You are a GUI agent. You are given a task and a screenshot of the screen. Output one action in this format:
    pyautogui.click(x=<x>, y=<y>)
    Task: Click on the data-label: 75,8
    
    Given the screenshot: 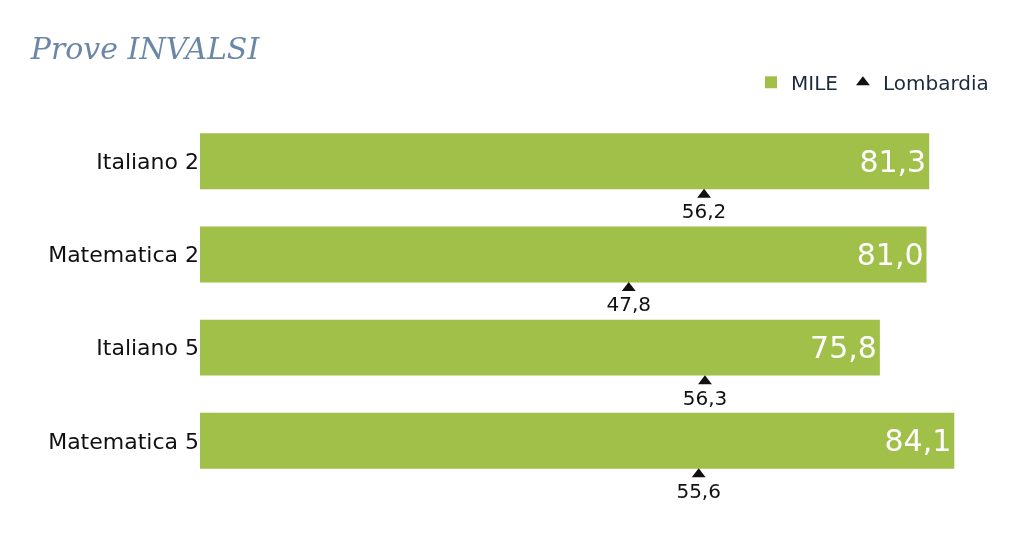 What is the action you would take?
    pyautogui.click(x=843, y=348)
    